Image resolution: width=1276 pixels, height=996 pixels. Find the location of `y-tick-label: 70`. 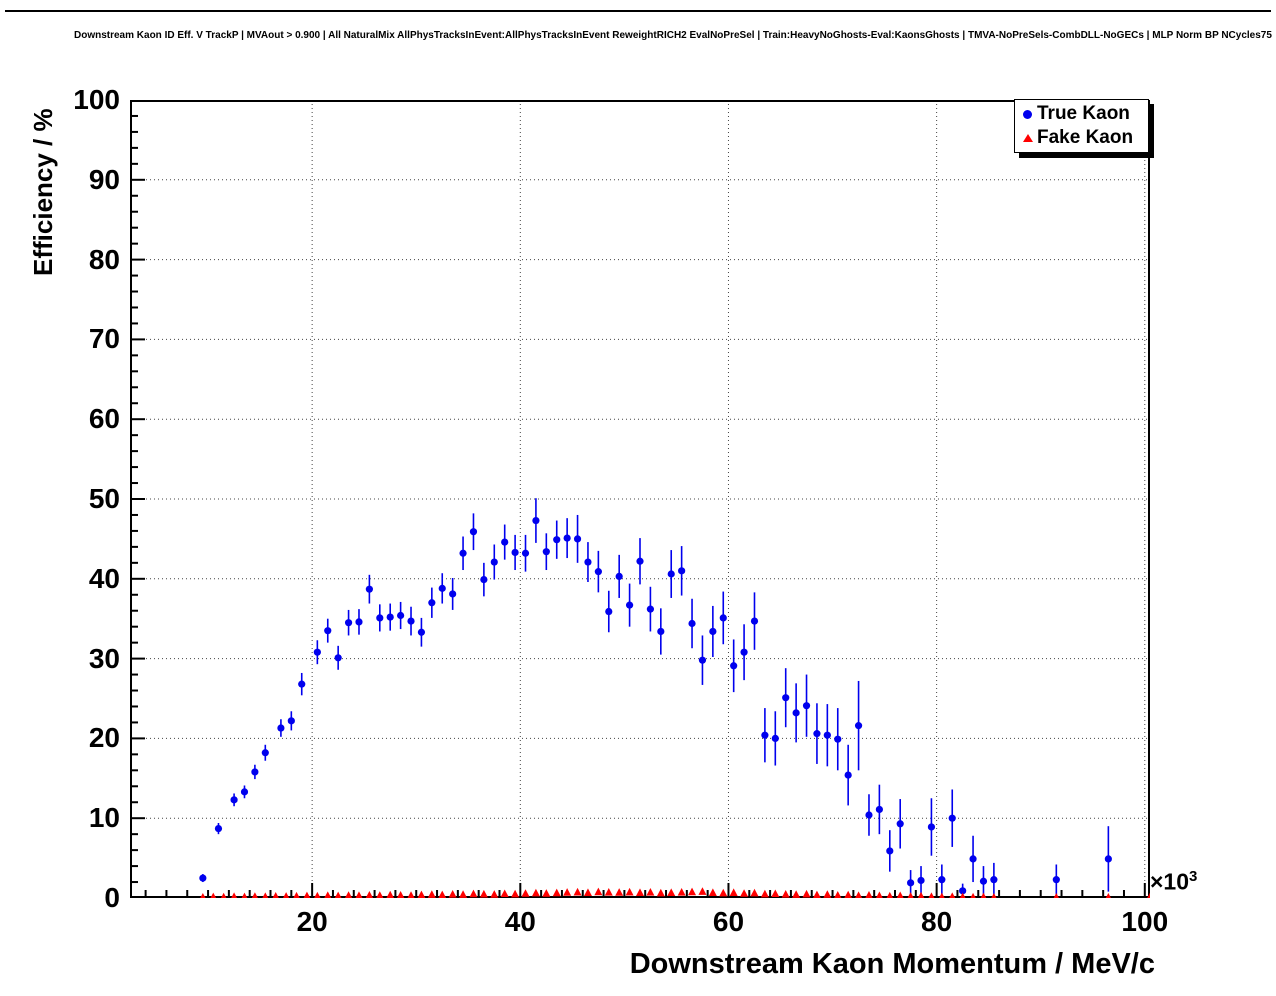

y-tick-label: 70 is located at coordinates (104, 339).